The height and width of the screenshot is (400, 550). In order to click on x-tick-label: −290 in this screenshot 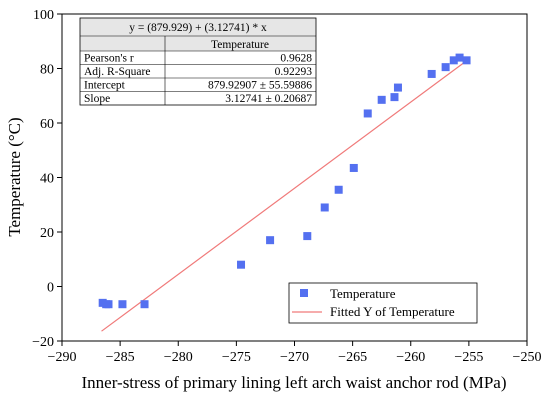, I will do `click(62, 357)`.